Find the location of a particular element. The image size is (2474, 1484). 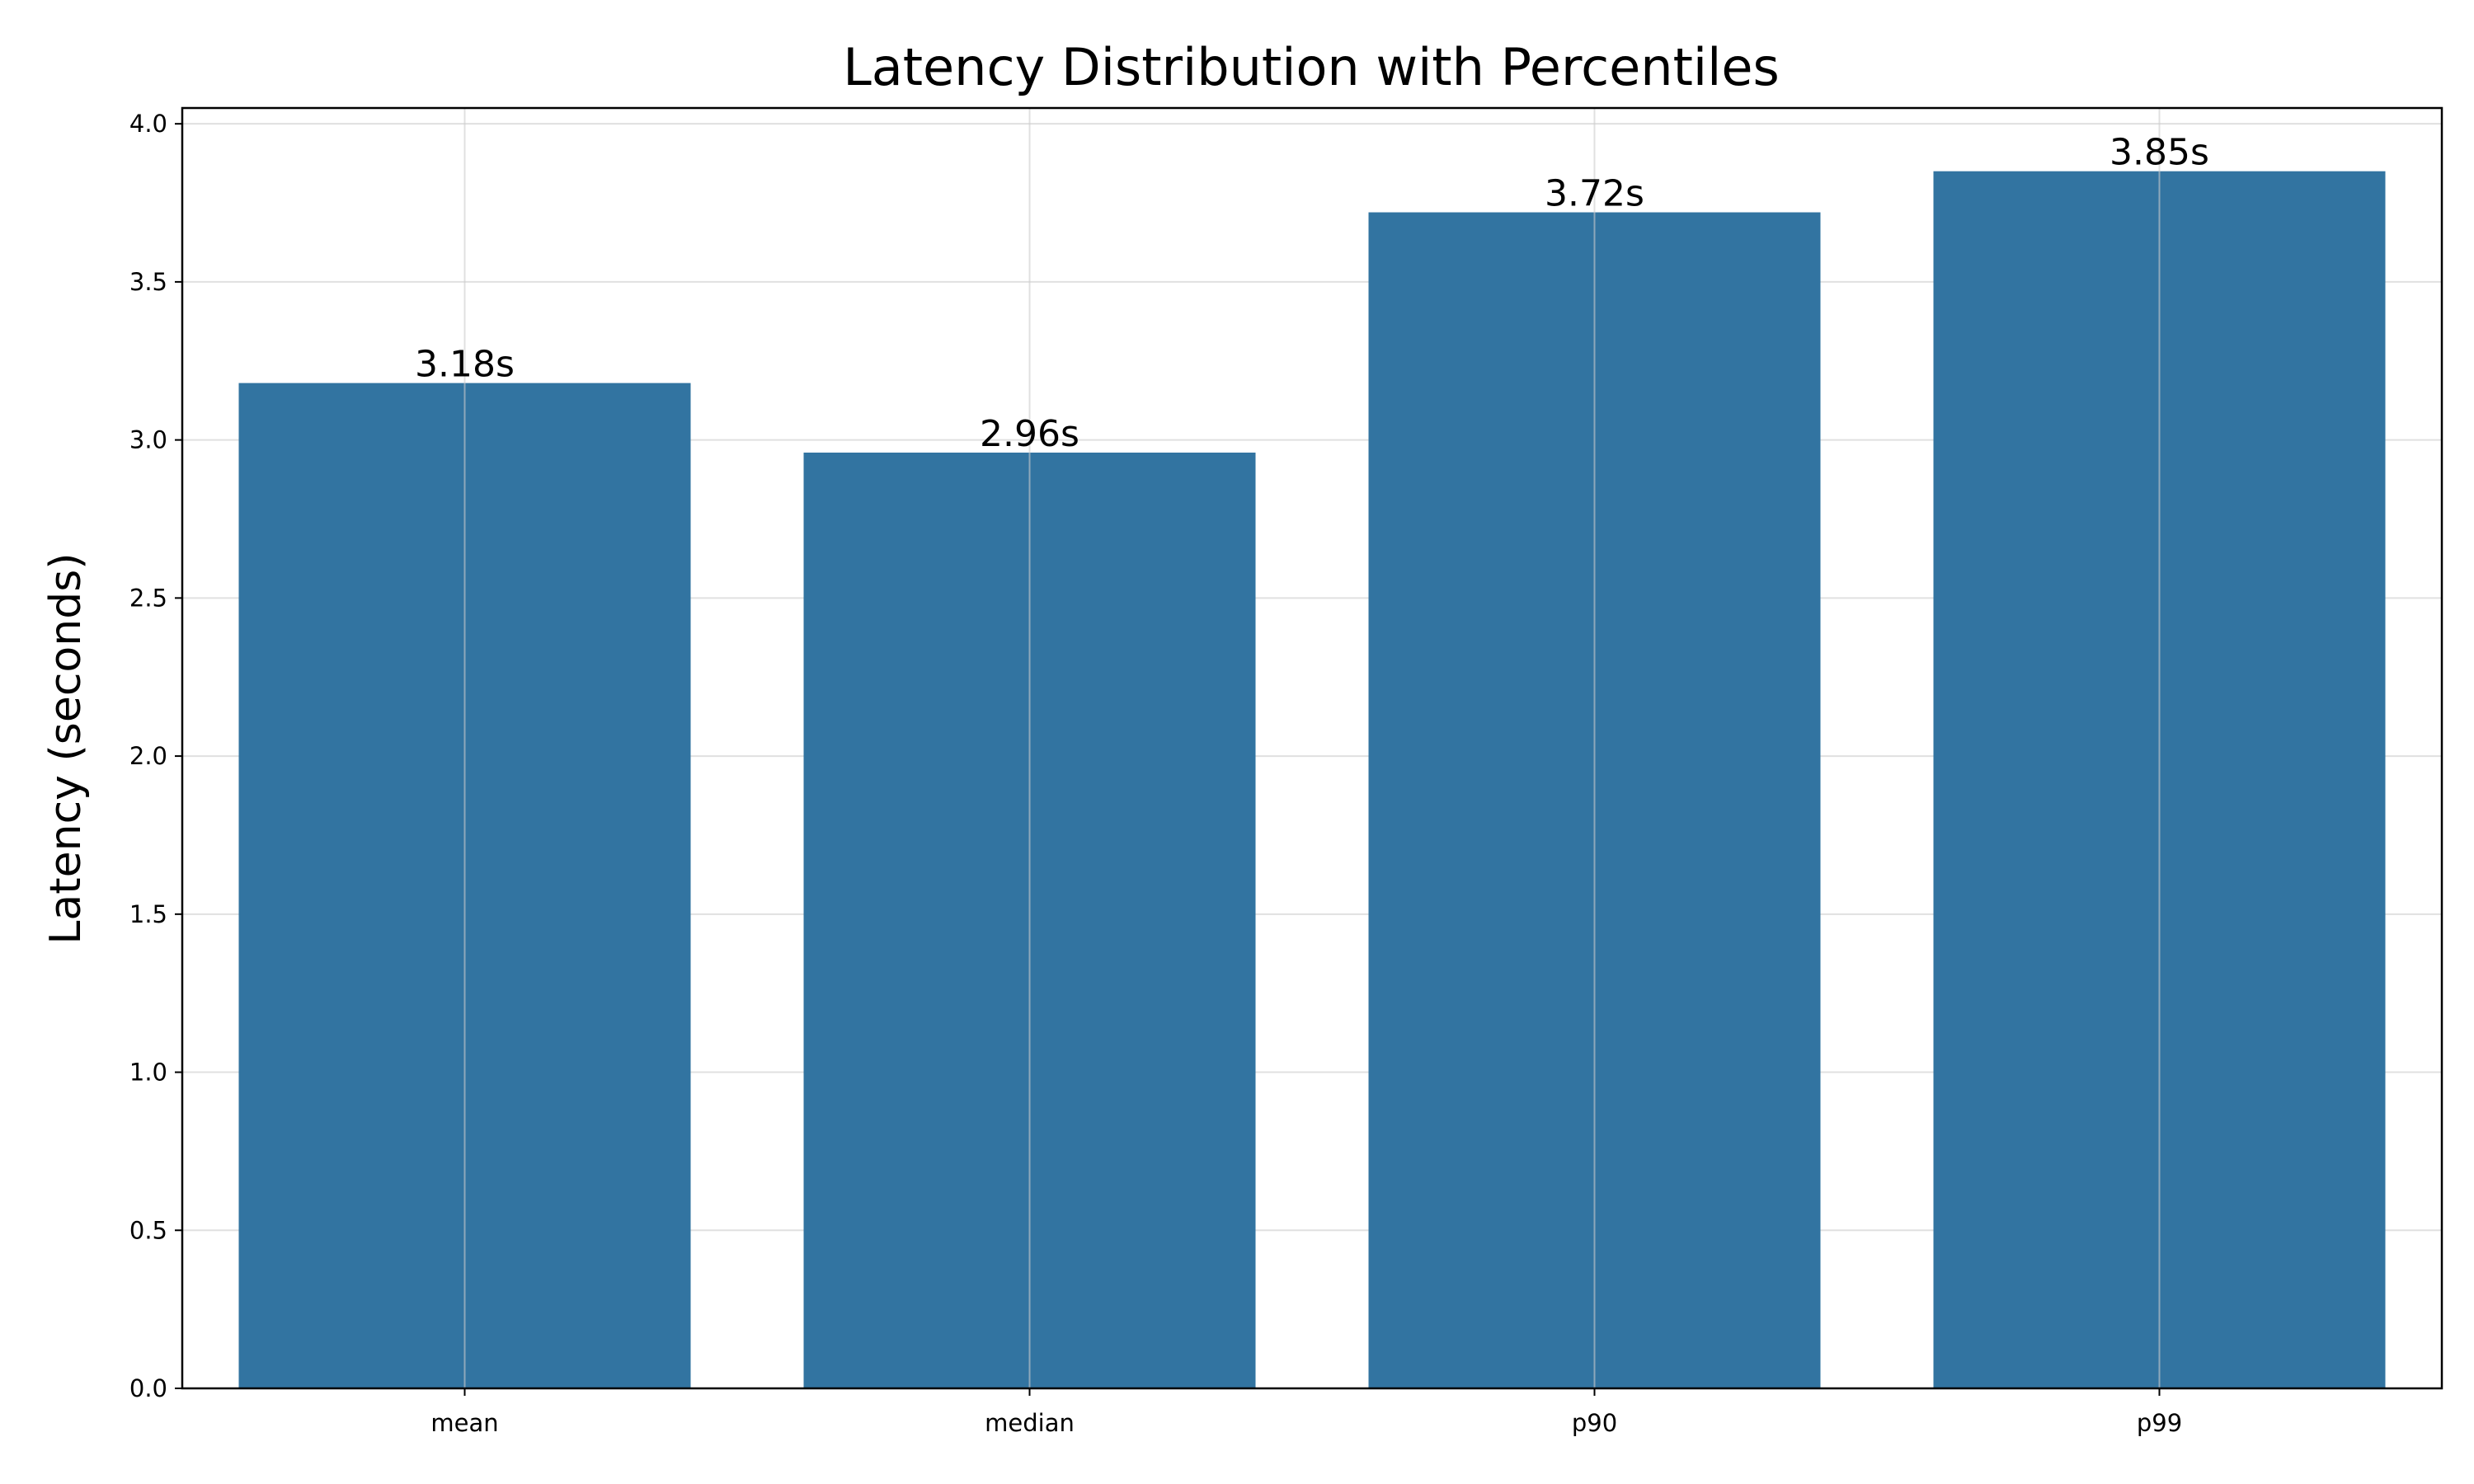

value-label: 3.85s is located at coordinates (2159, 153).